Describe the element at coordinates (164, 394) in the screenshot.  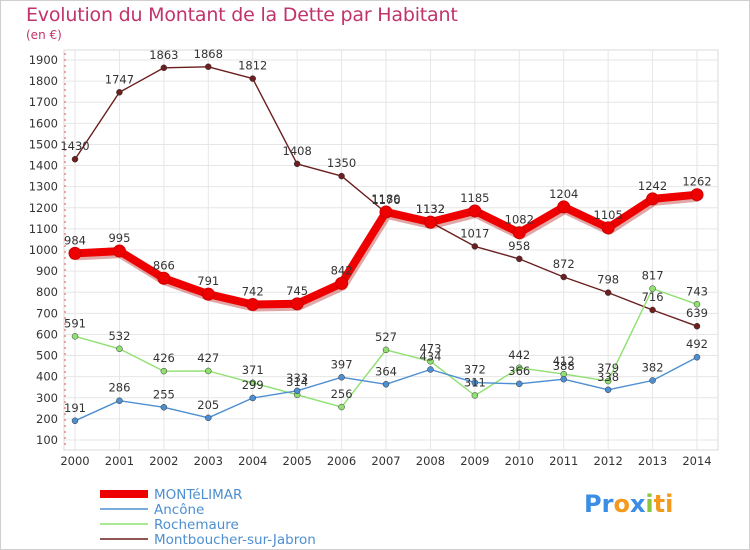
I see `data-label: 255` at that location.